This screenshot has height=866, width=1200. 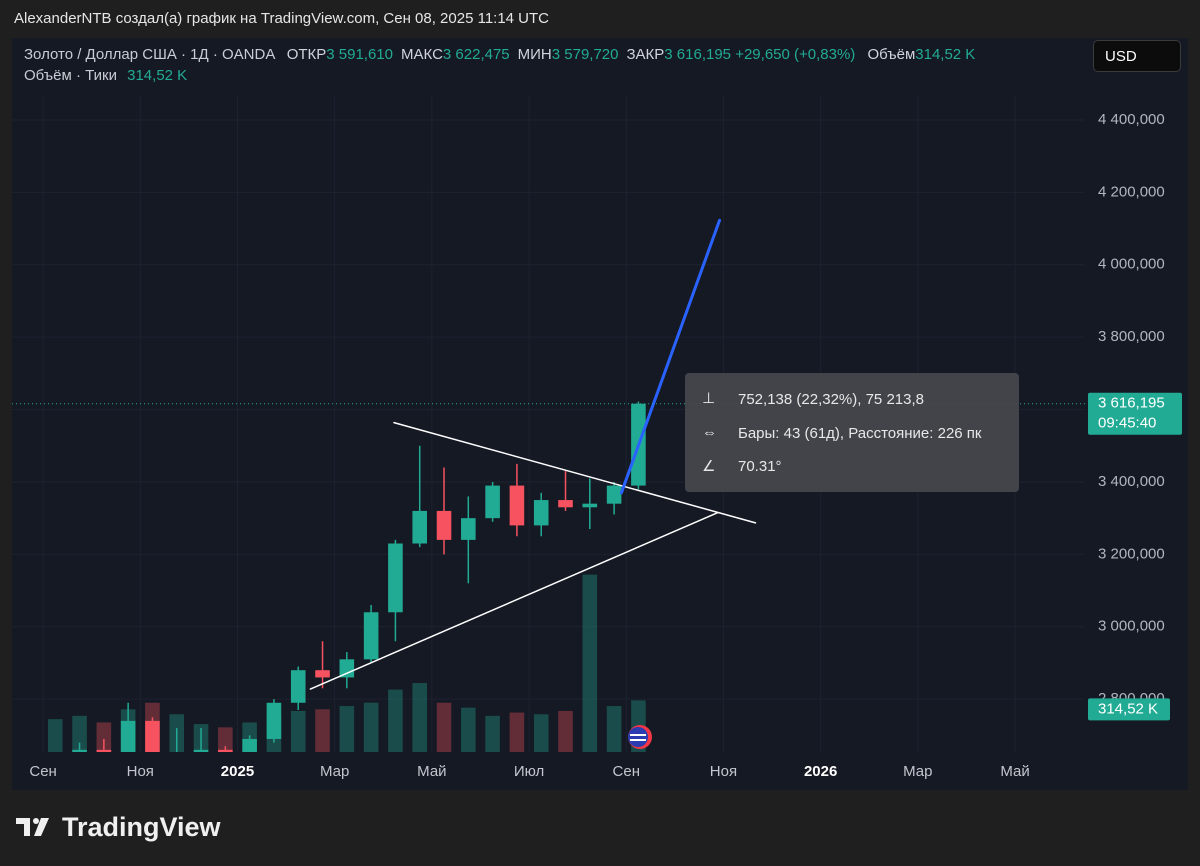 I want to click on ohlc-name: ЗАКР, so click(x=645, y=54).